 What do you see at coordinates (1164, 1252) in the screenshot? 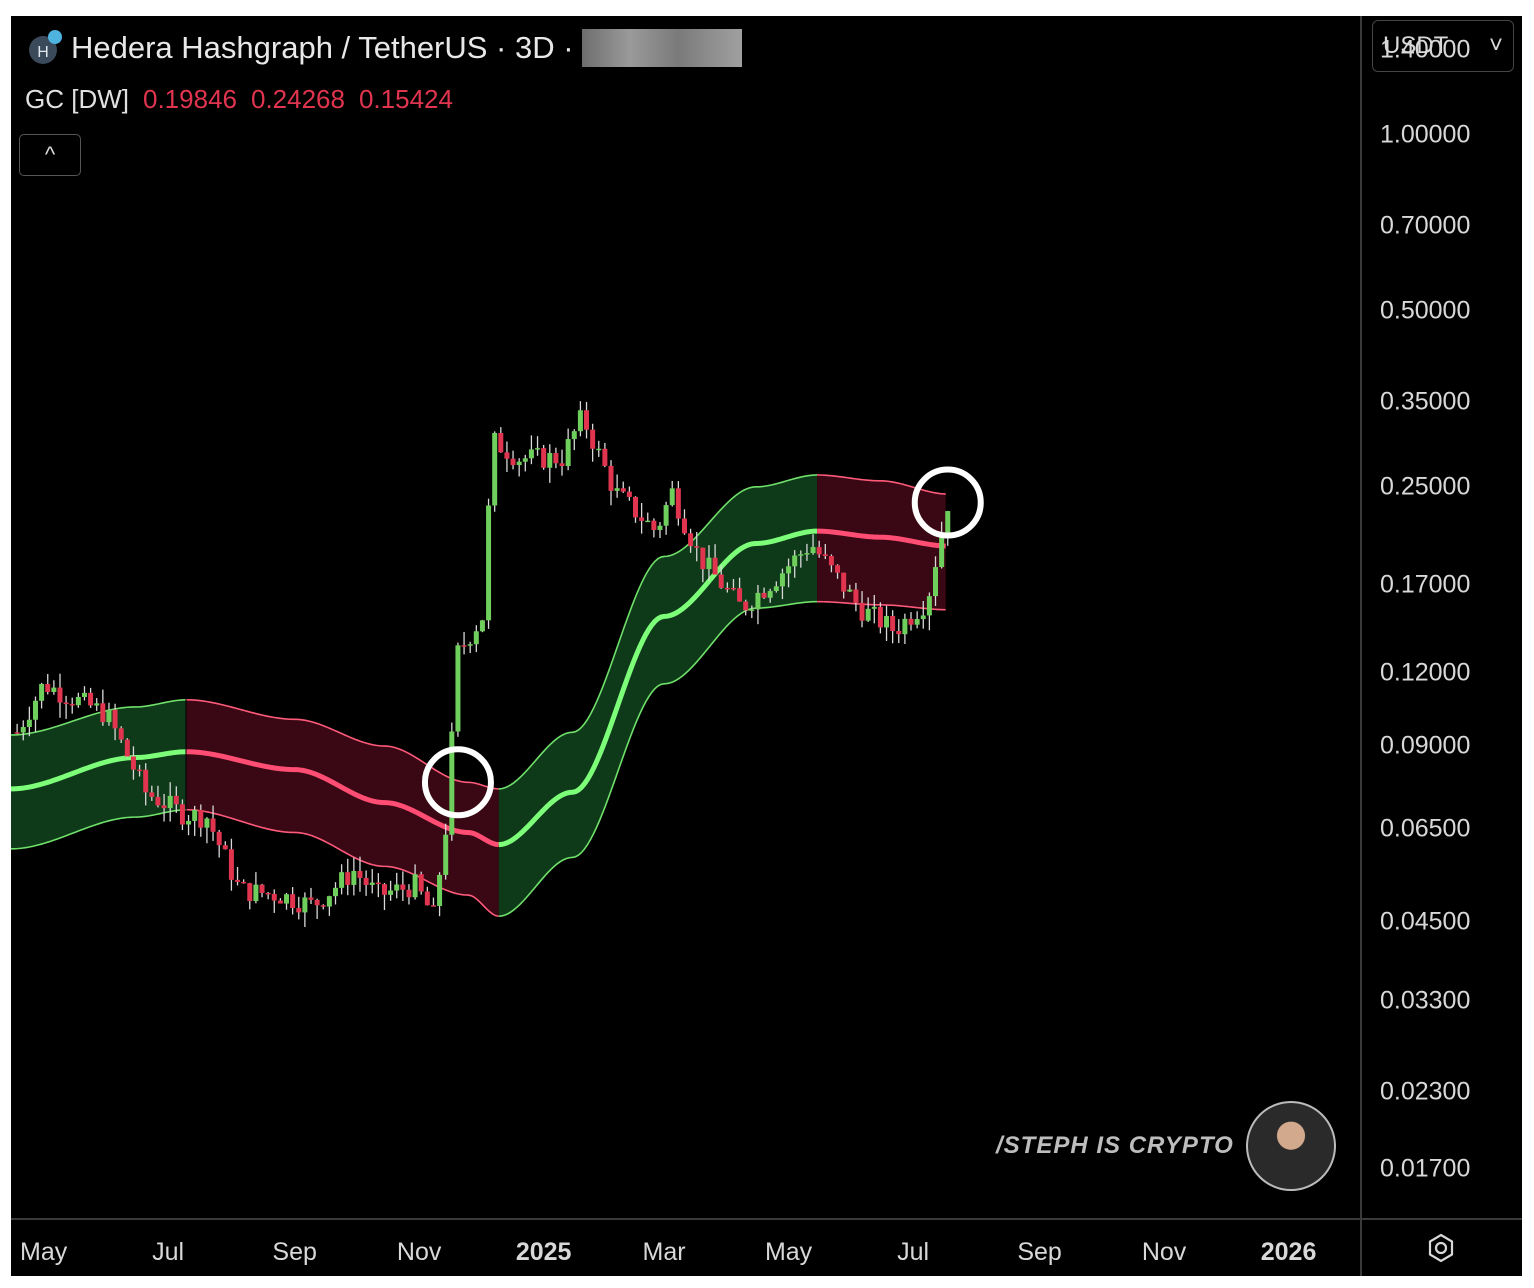
I see `time-tick-label: Nov` at bounding box center [1164, 1252].